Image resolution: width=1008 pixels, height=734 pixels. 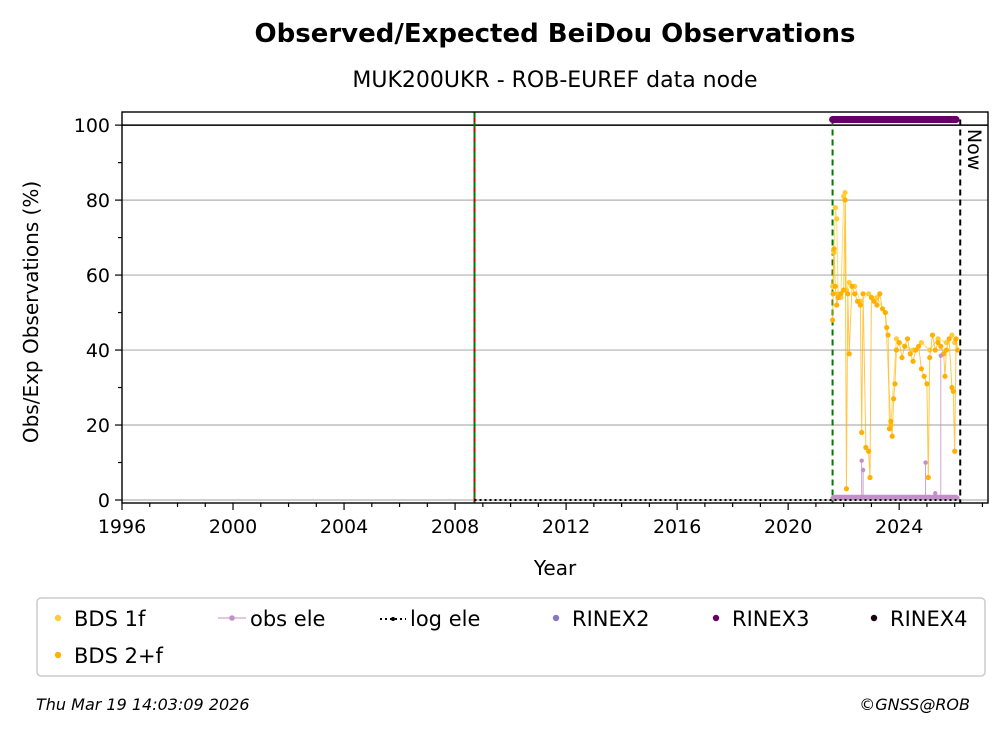 I want to click on chart-title: Observed/Expected BeiDou Observations, so click(x=555, y=34).